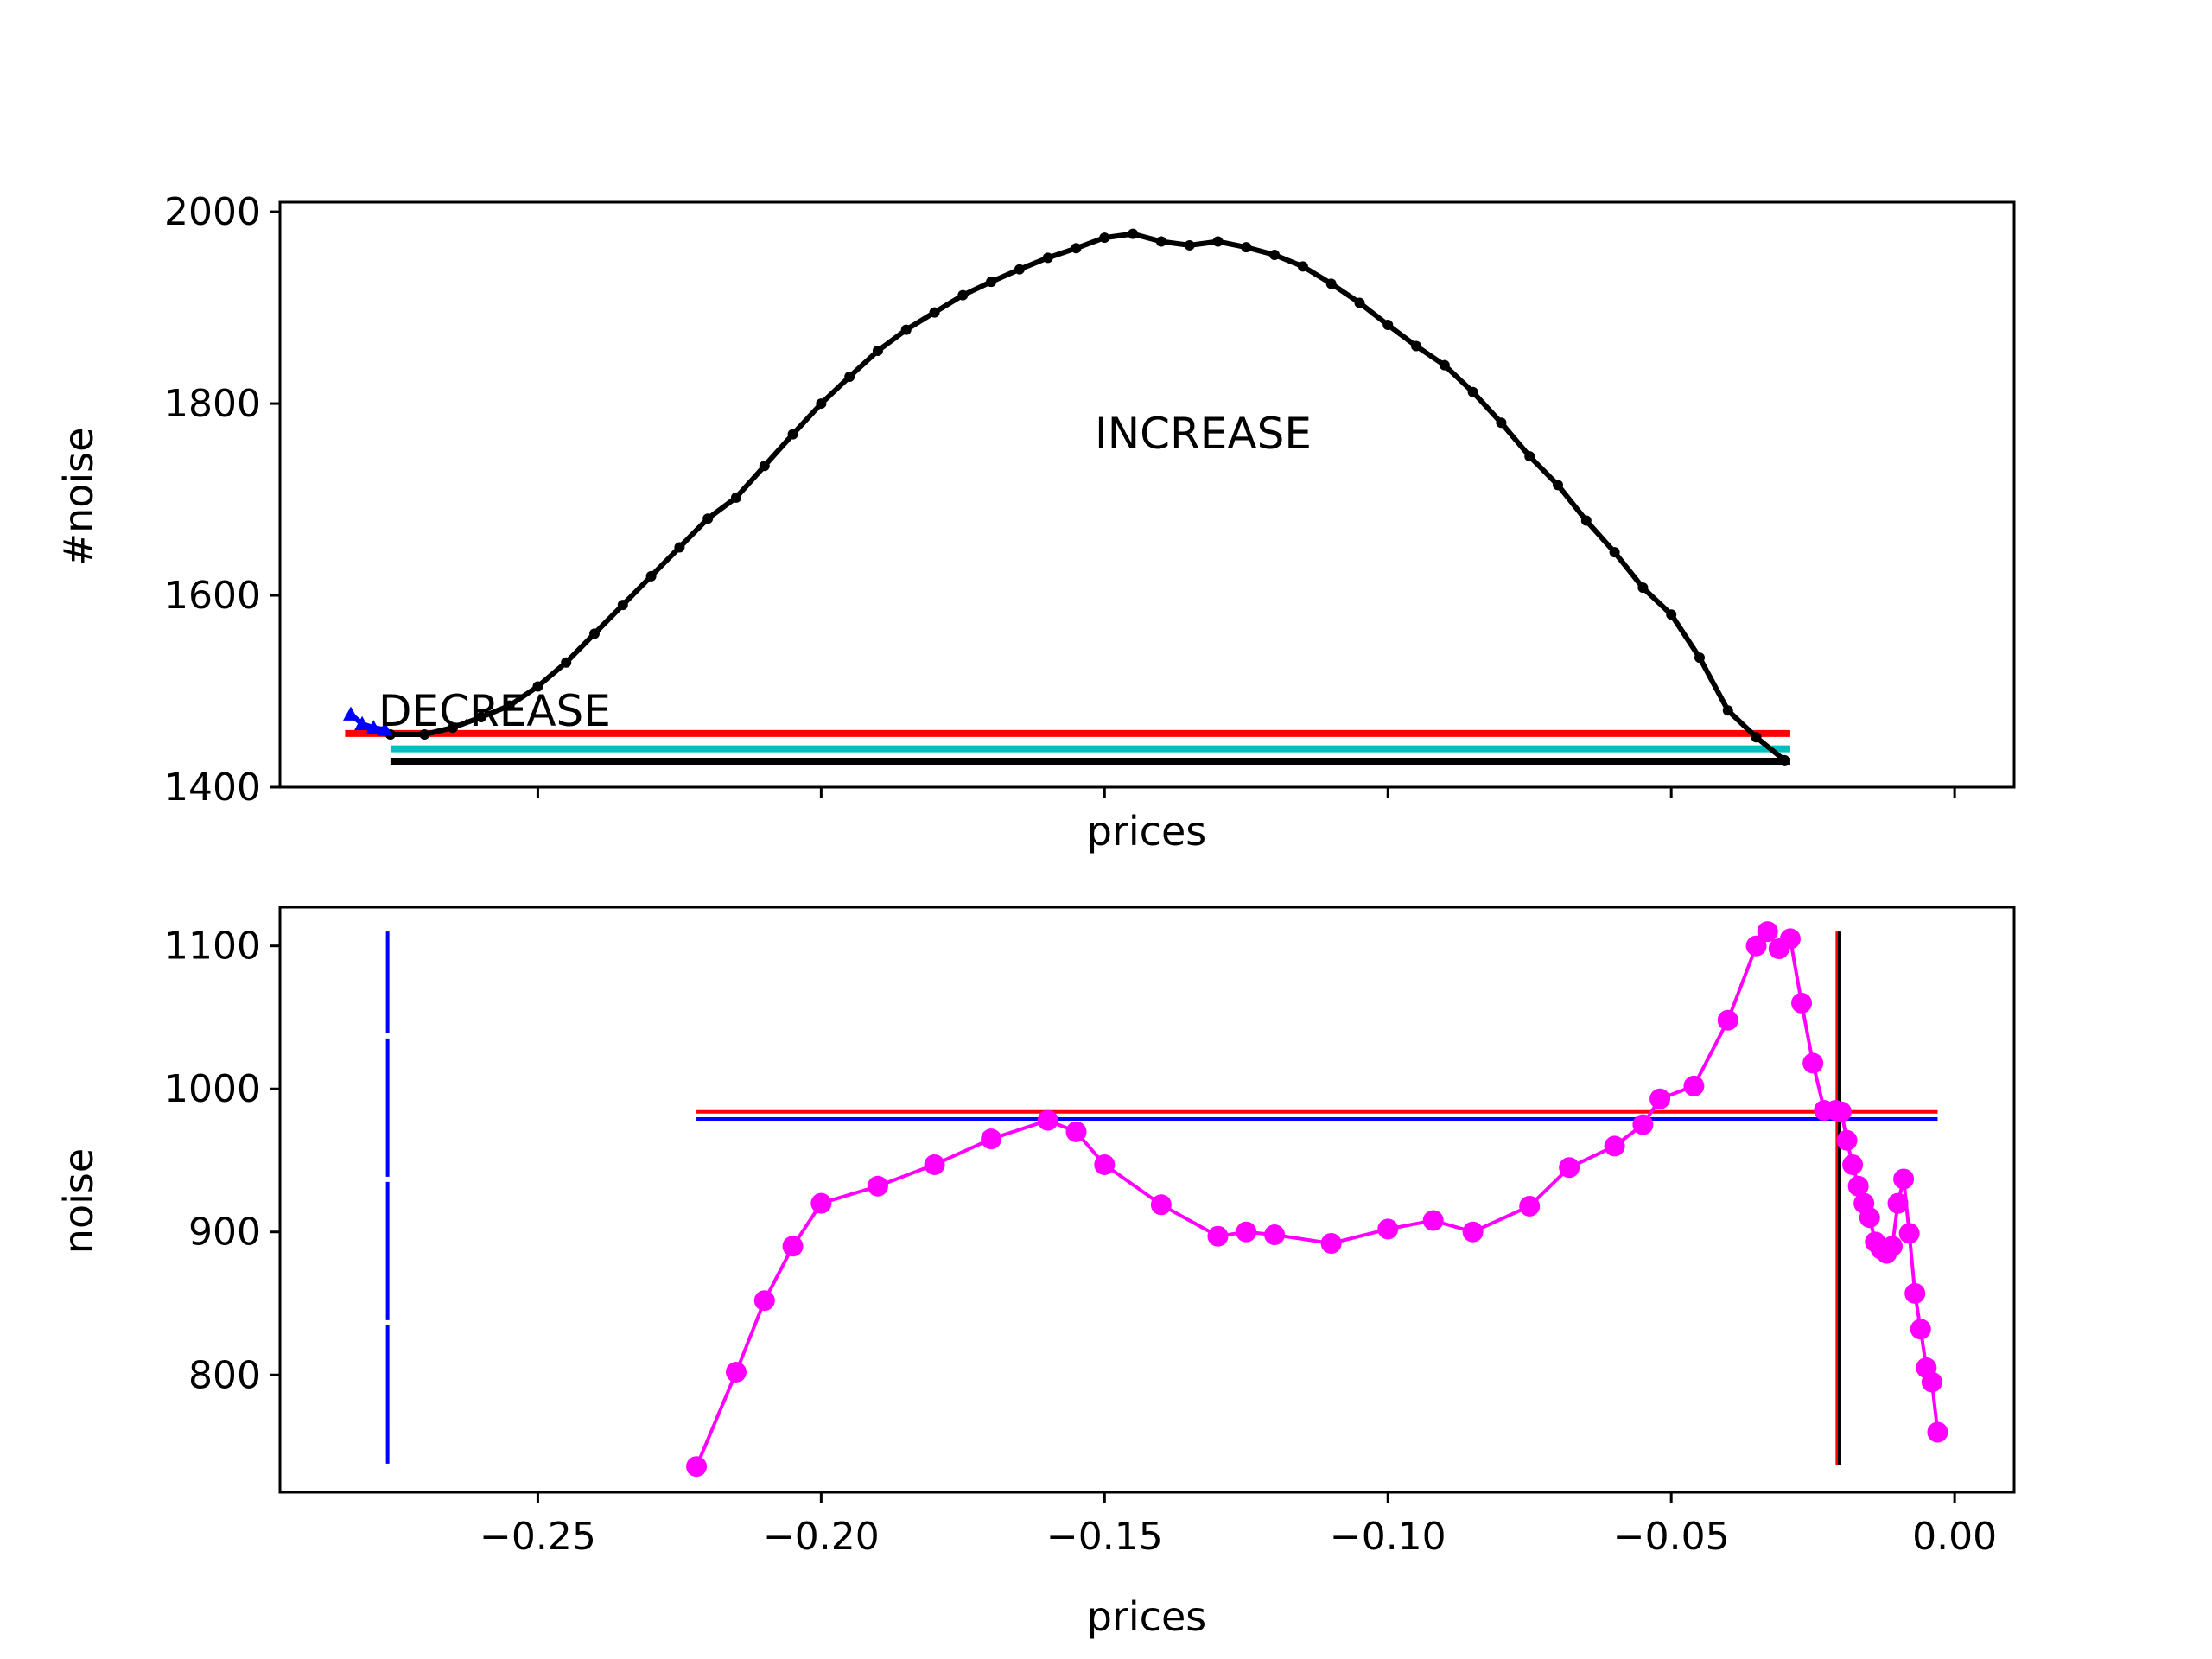 The width and height of the screenshot is (2212, 1659). Describe the element at coordinates (821, 1537) in the screenshot. I see `bottom-x-tick-label-1: −0.20` at that location.